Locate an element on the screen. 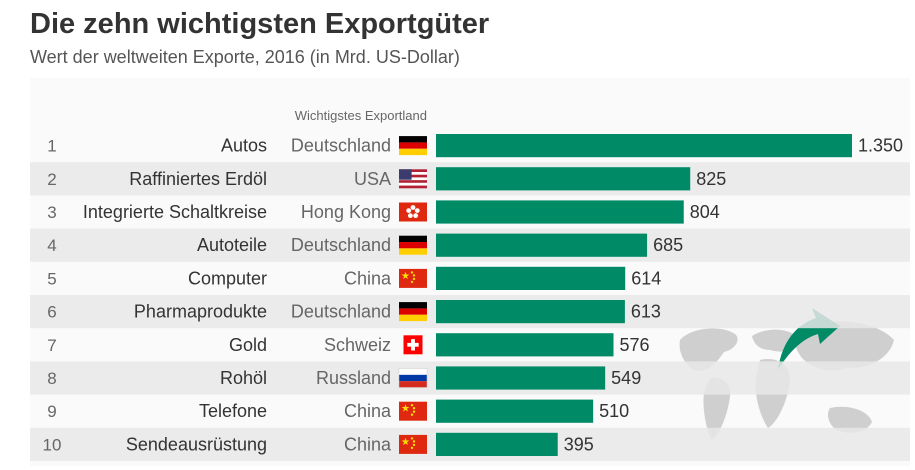 This screenshot has width=915, height=470. category-label: Autos is located at coordinates (244, 146).